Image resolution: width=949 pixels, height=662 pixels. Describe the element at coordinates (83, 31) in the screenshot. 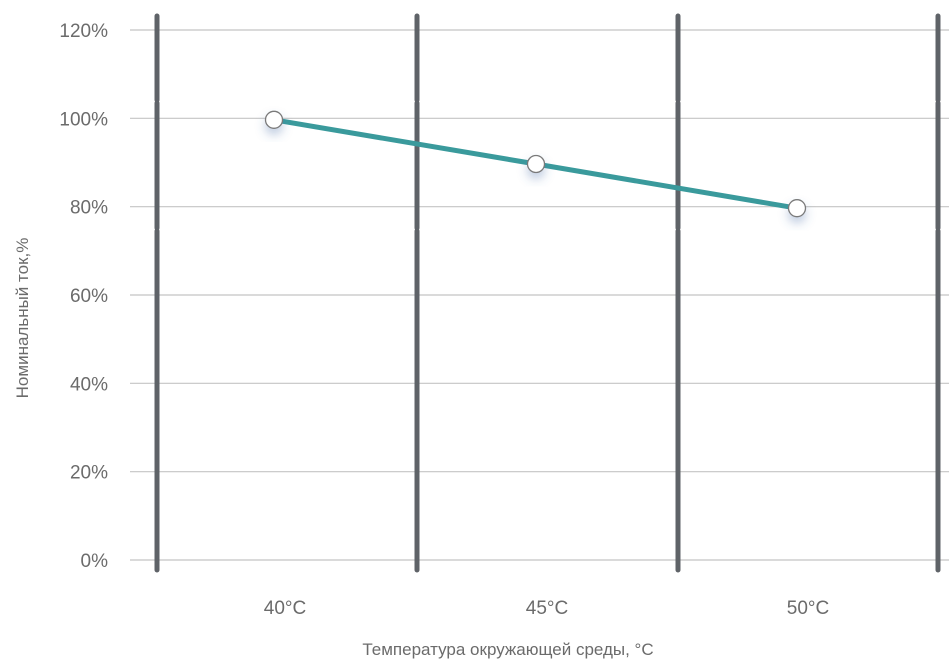

I see `y-tick-label: 120%` at that location.